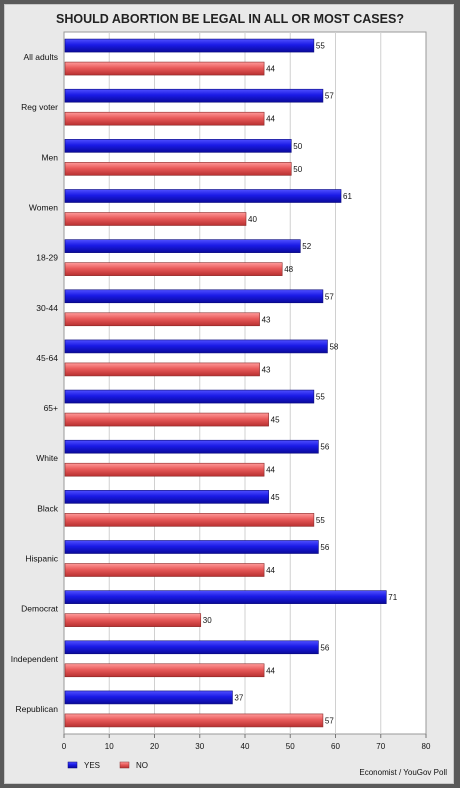 This screenshot has height=788, width=460. I want to click on category-label: All adults, so click(41, 57).